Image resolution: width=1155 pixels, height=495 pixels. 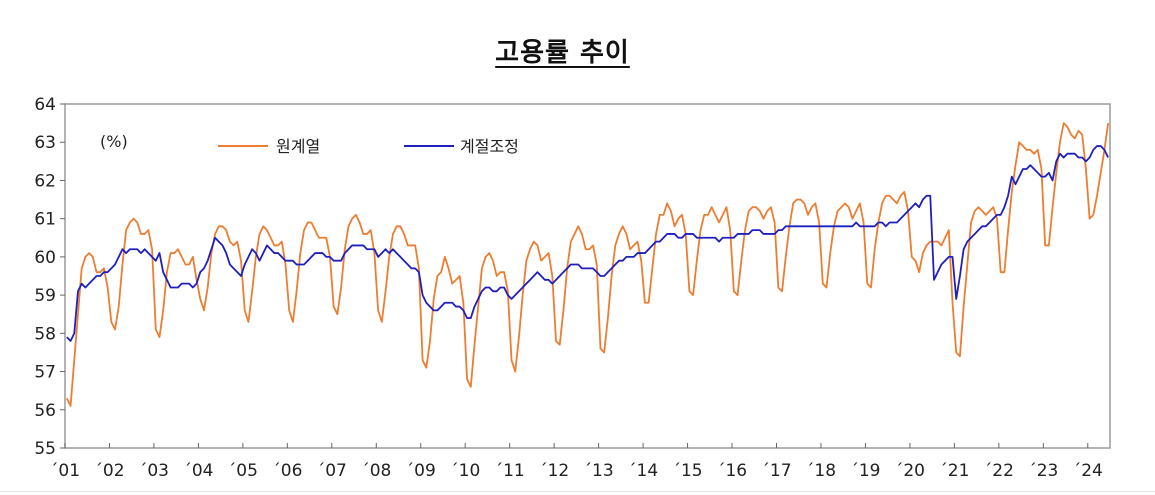 I want to click on legend-label-original: 원계열, so click(x=298, y=146).